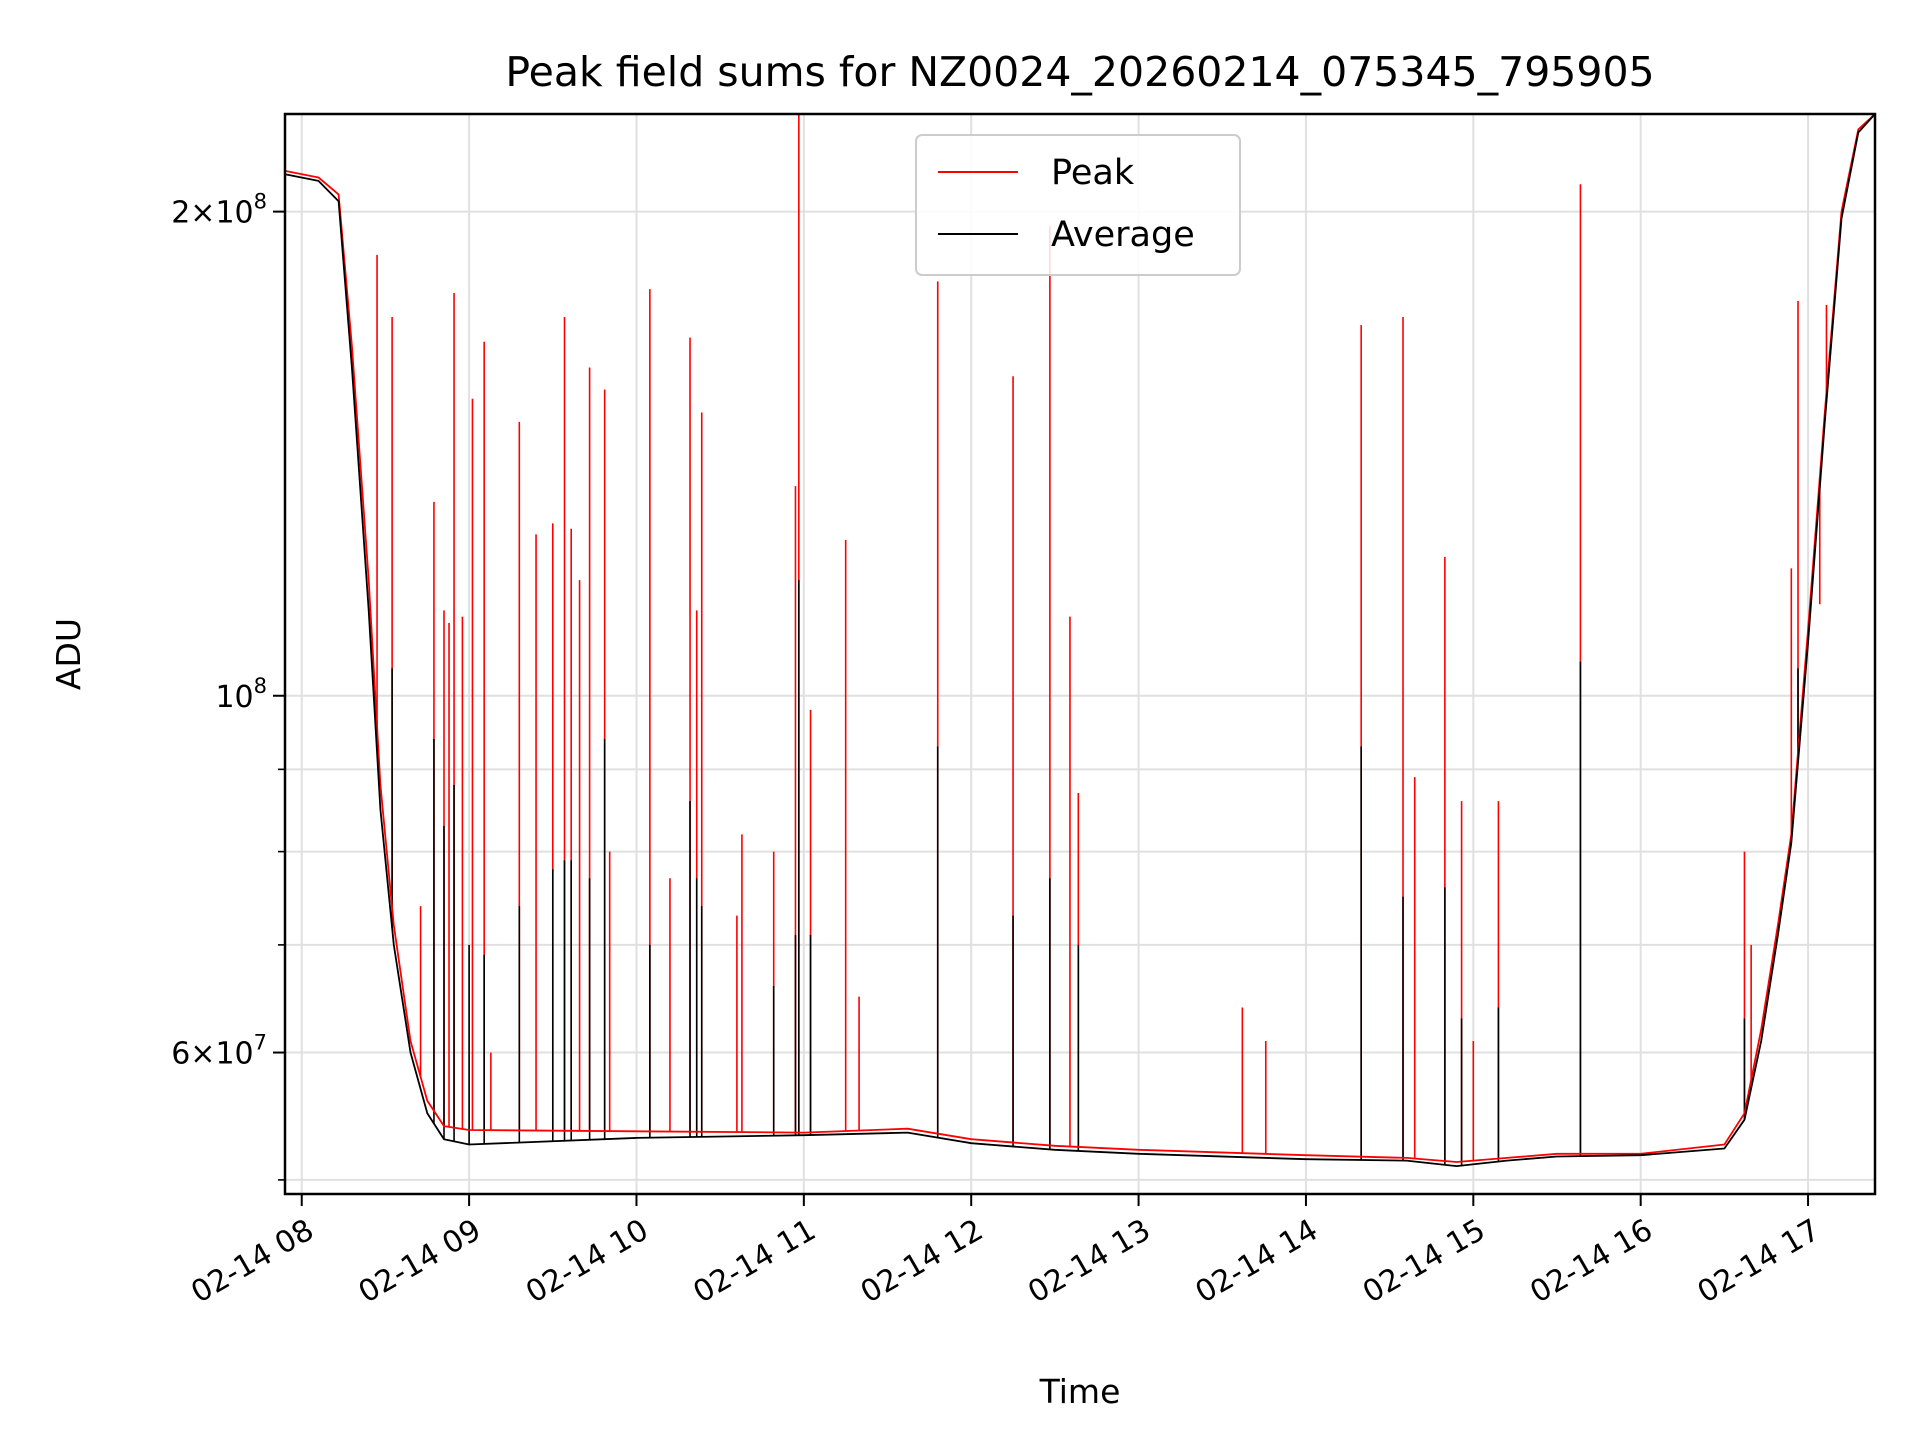  I want to click on y-tick-label: 6×107, so click(219, 1051).